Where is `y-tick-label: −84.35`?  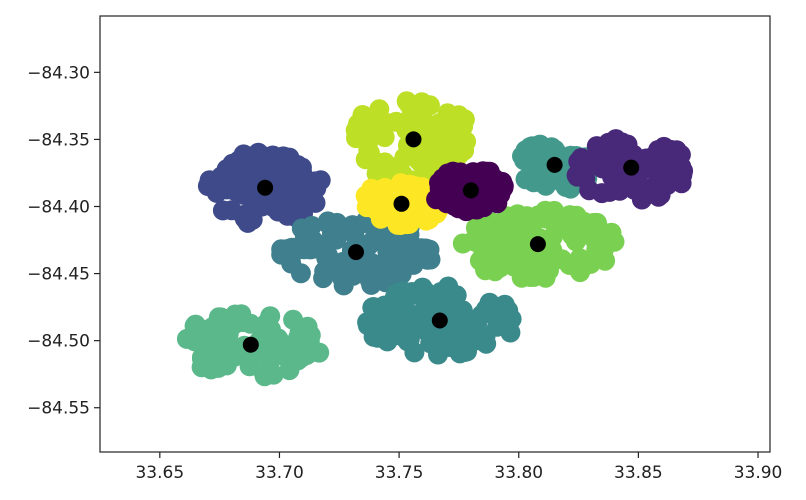 y-tick-label: −84.35 is located at coordinates (58, 140).